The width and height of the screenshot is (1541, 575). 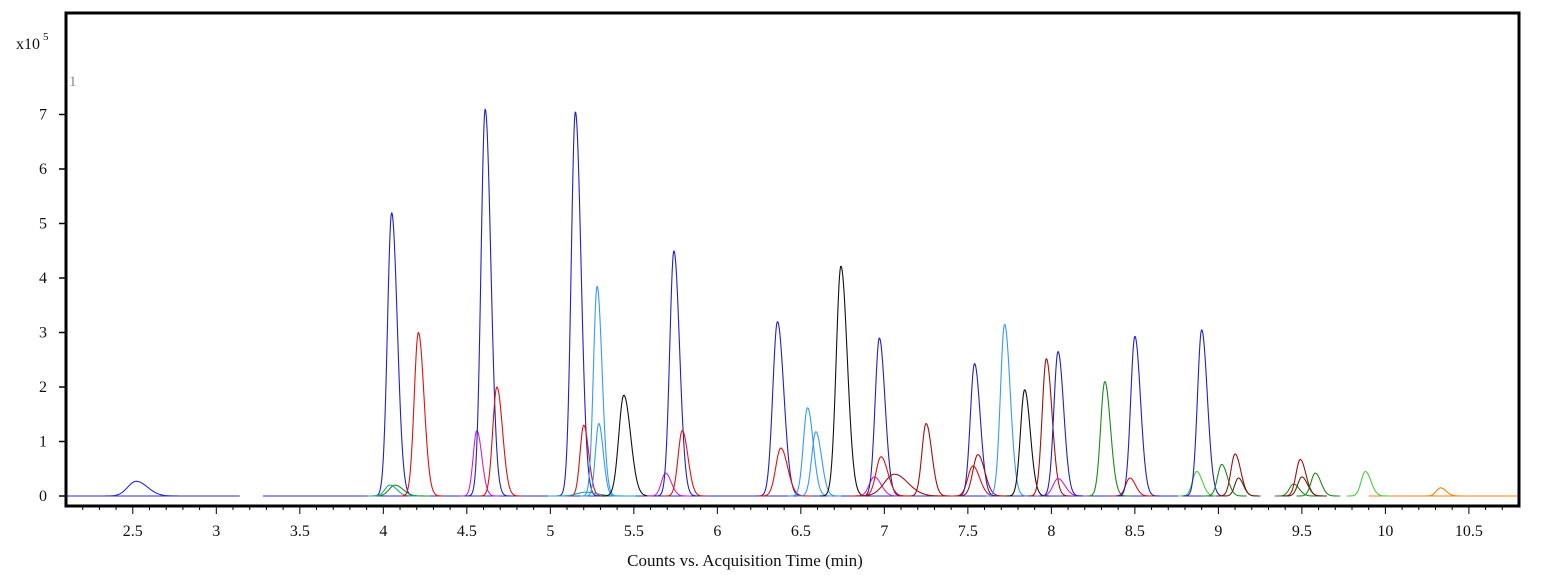 What do you see at coordinates (43, 306) in the screenshot?
I see `y-tick-labels: 0 1 2 3 4 5 6 7` at bounding box center [43, 306].